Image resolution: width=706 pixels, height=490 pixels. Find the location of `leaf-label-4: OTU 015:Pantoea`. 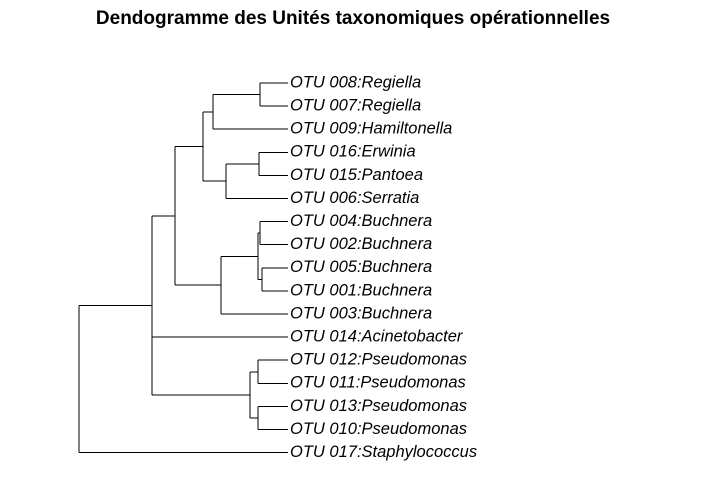

leaf-label-4: OTU 015:Pantoea is located at coordinates (356, 175).